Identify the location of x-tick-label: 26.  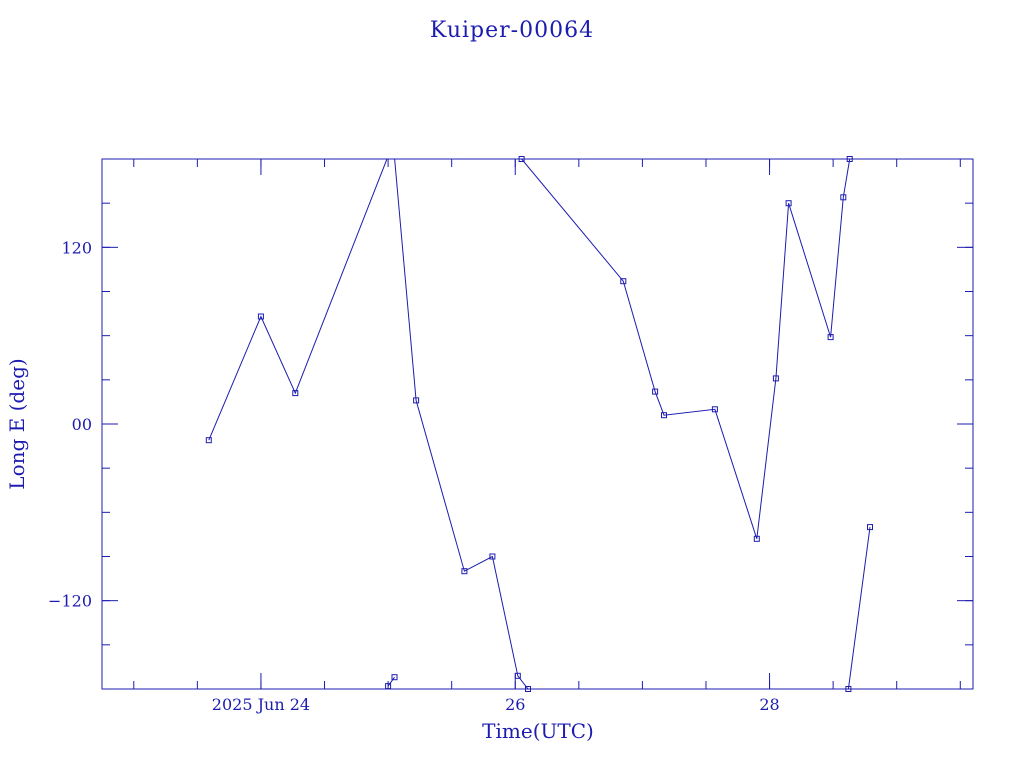
(515, 704).